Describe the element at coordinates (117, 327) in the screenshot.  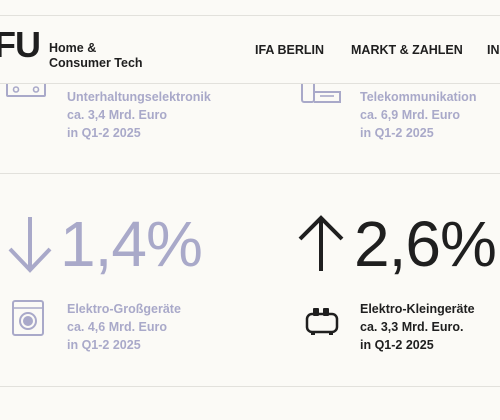
I see `stat-amount: ca. 4,6 Mrd. Euro` at that location.